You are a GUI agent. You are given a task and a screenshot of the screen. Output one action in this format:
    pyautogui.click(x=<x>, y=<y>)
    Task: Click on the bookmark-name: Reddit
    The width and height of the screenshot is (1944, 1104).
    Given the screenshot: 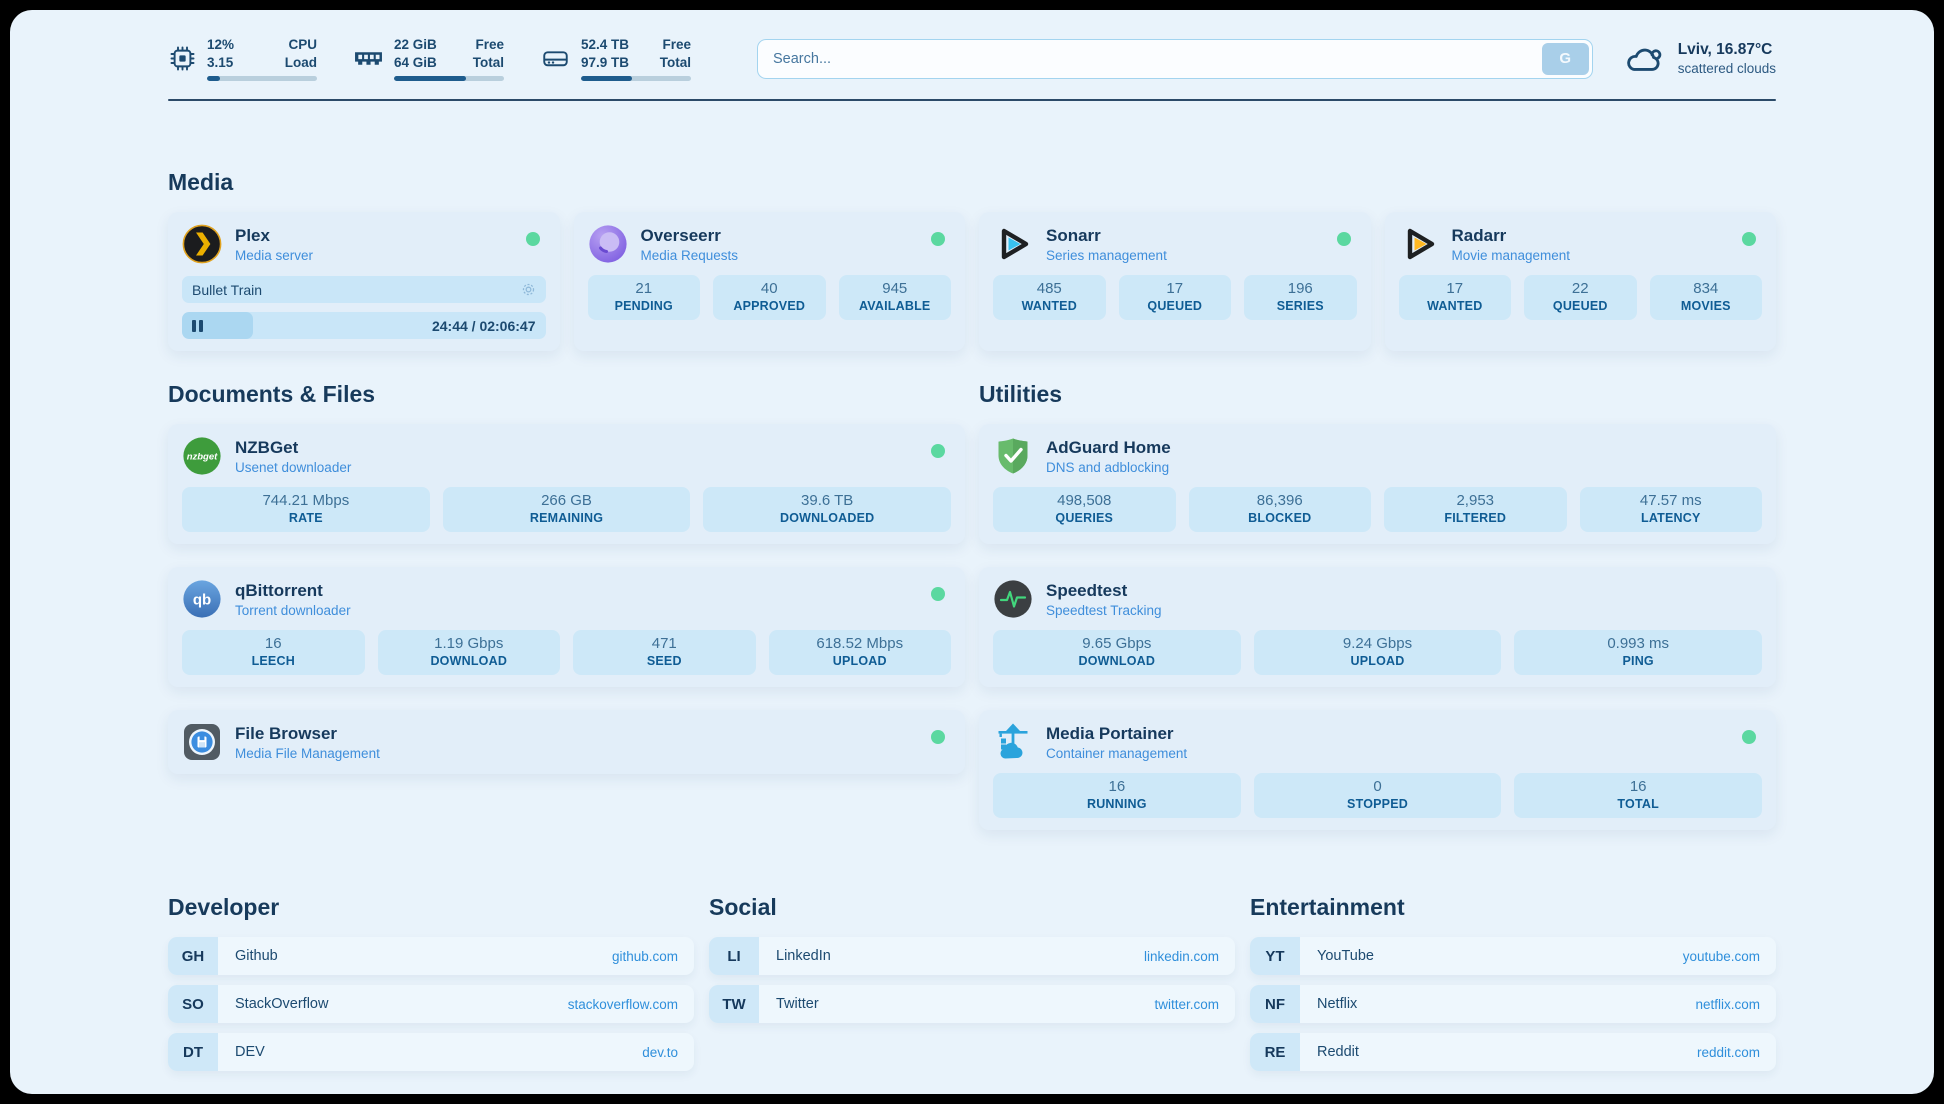 What is the action you would take?
    pyautogui.click(x=1338, y=1052)
    